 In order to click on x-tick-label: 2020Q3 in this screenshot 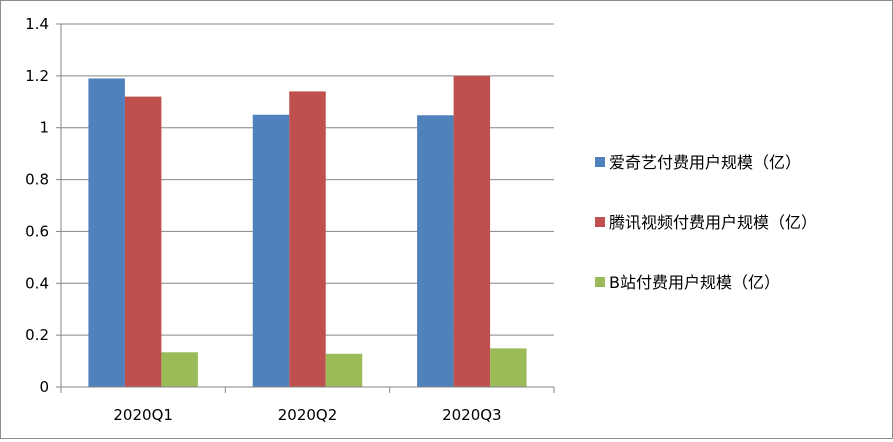, I will do `click(472, 415)`.